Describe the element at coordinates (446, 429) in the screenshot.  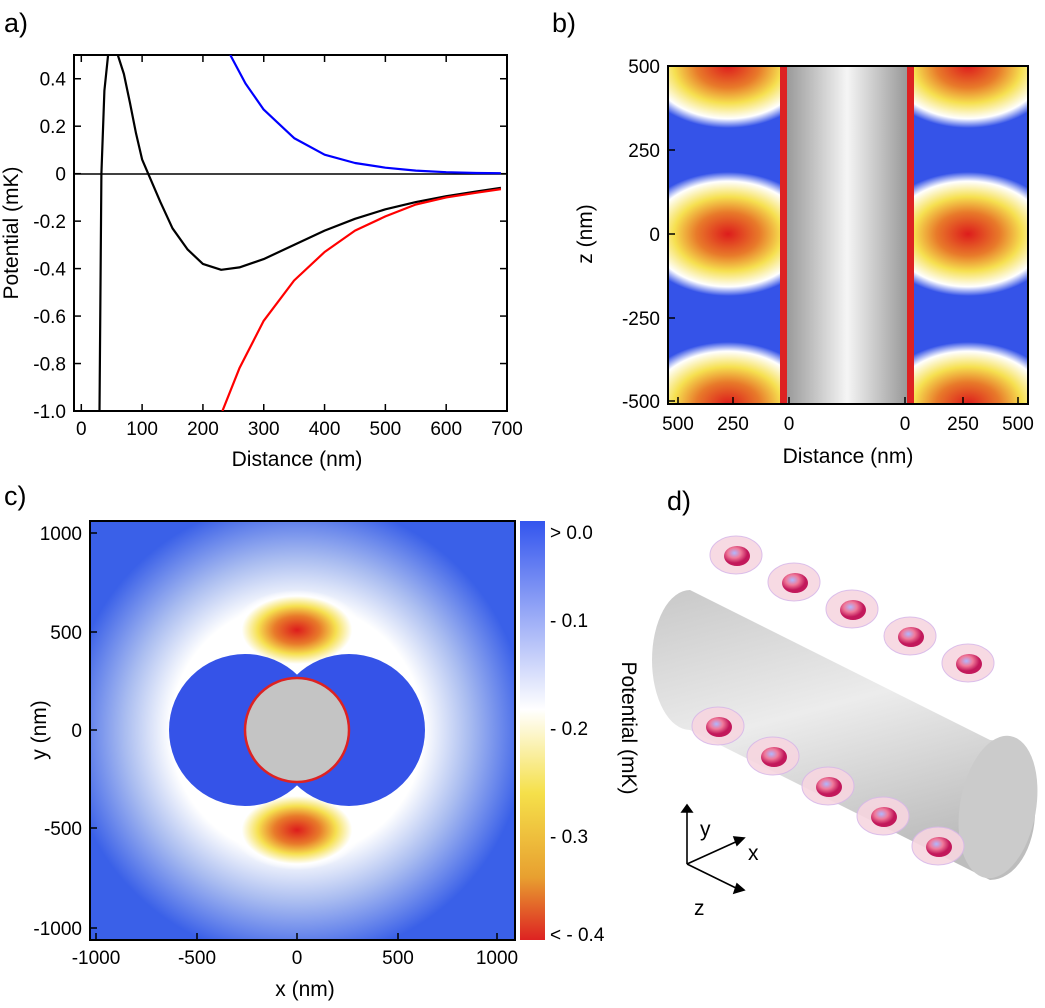
I see `x-tick-label: 600` at that location.